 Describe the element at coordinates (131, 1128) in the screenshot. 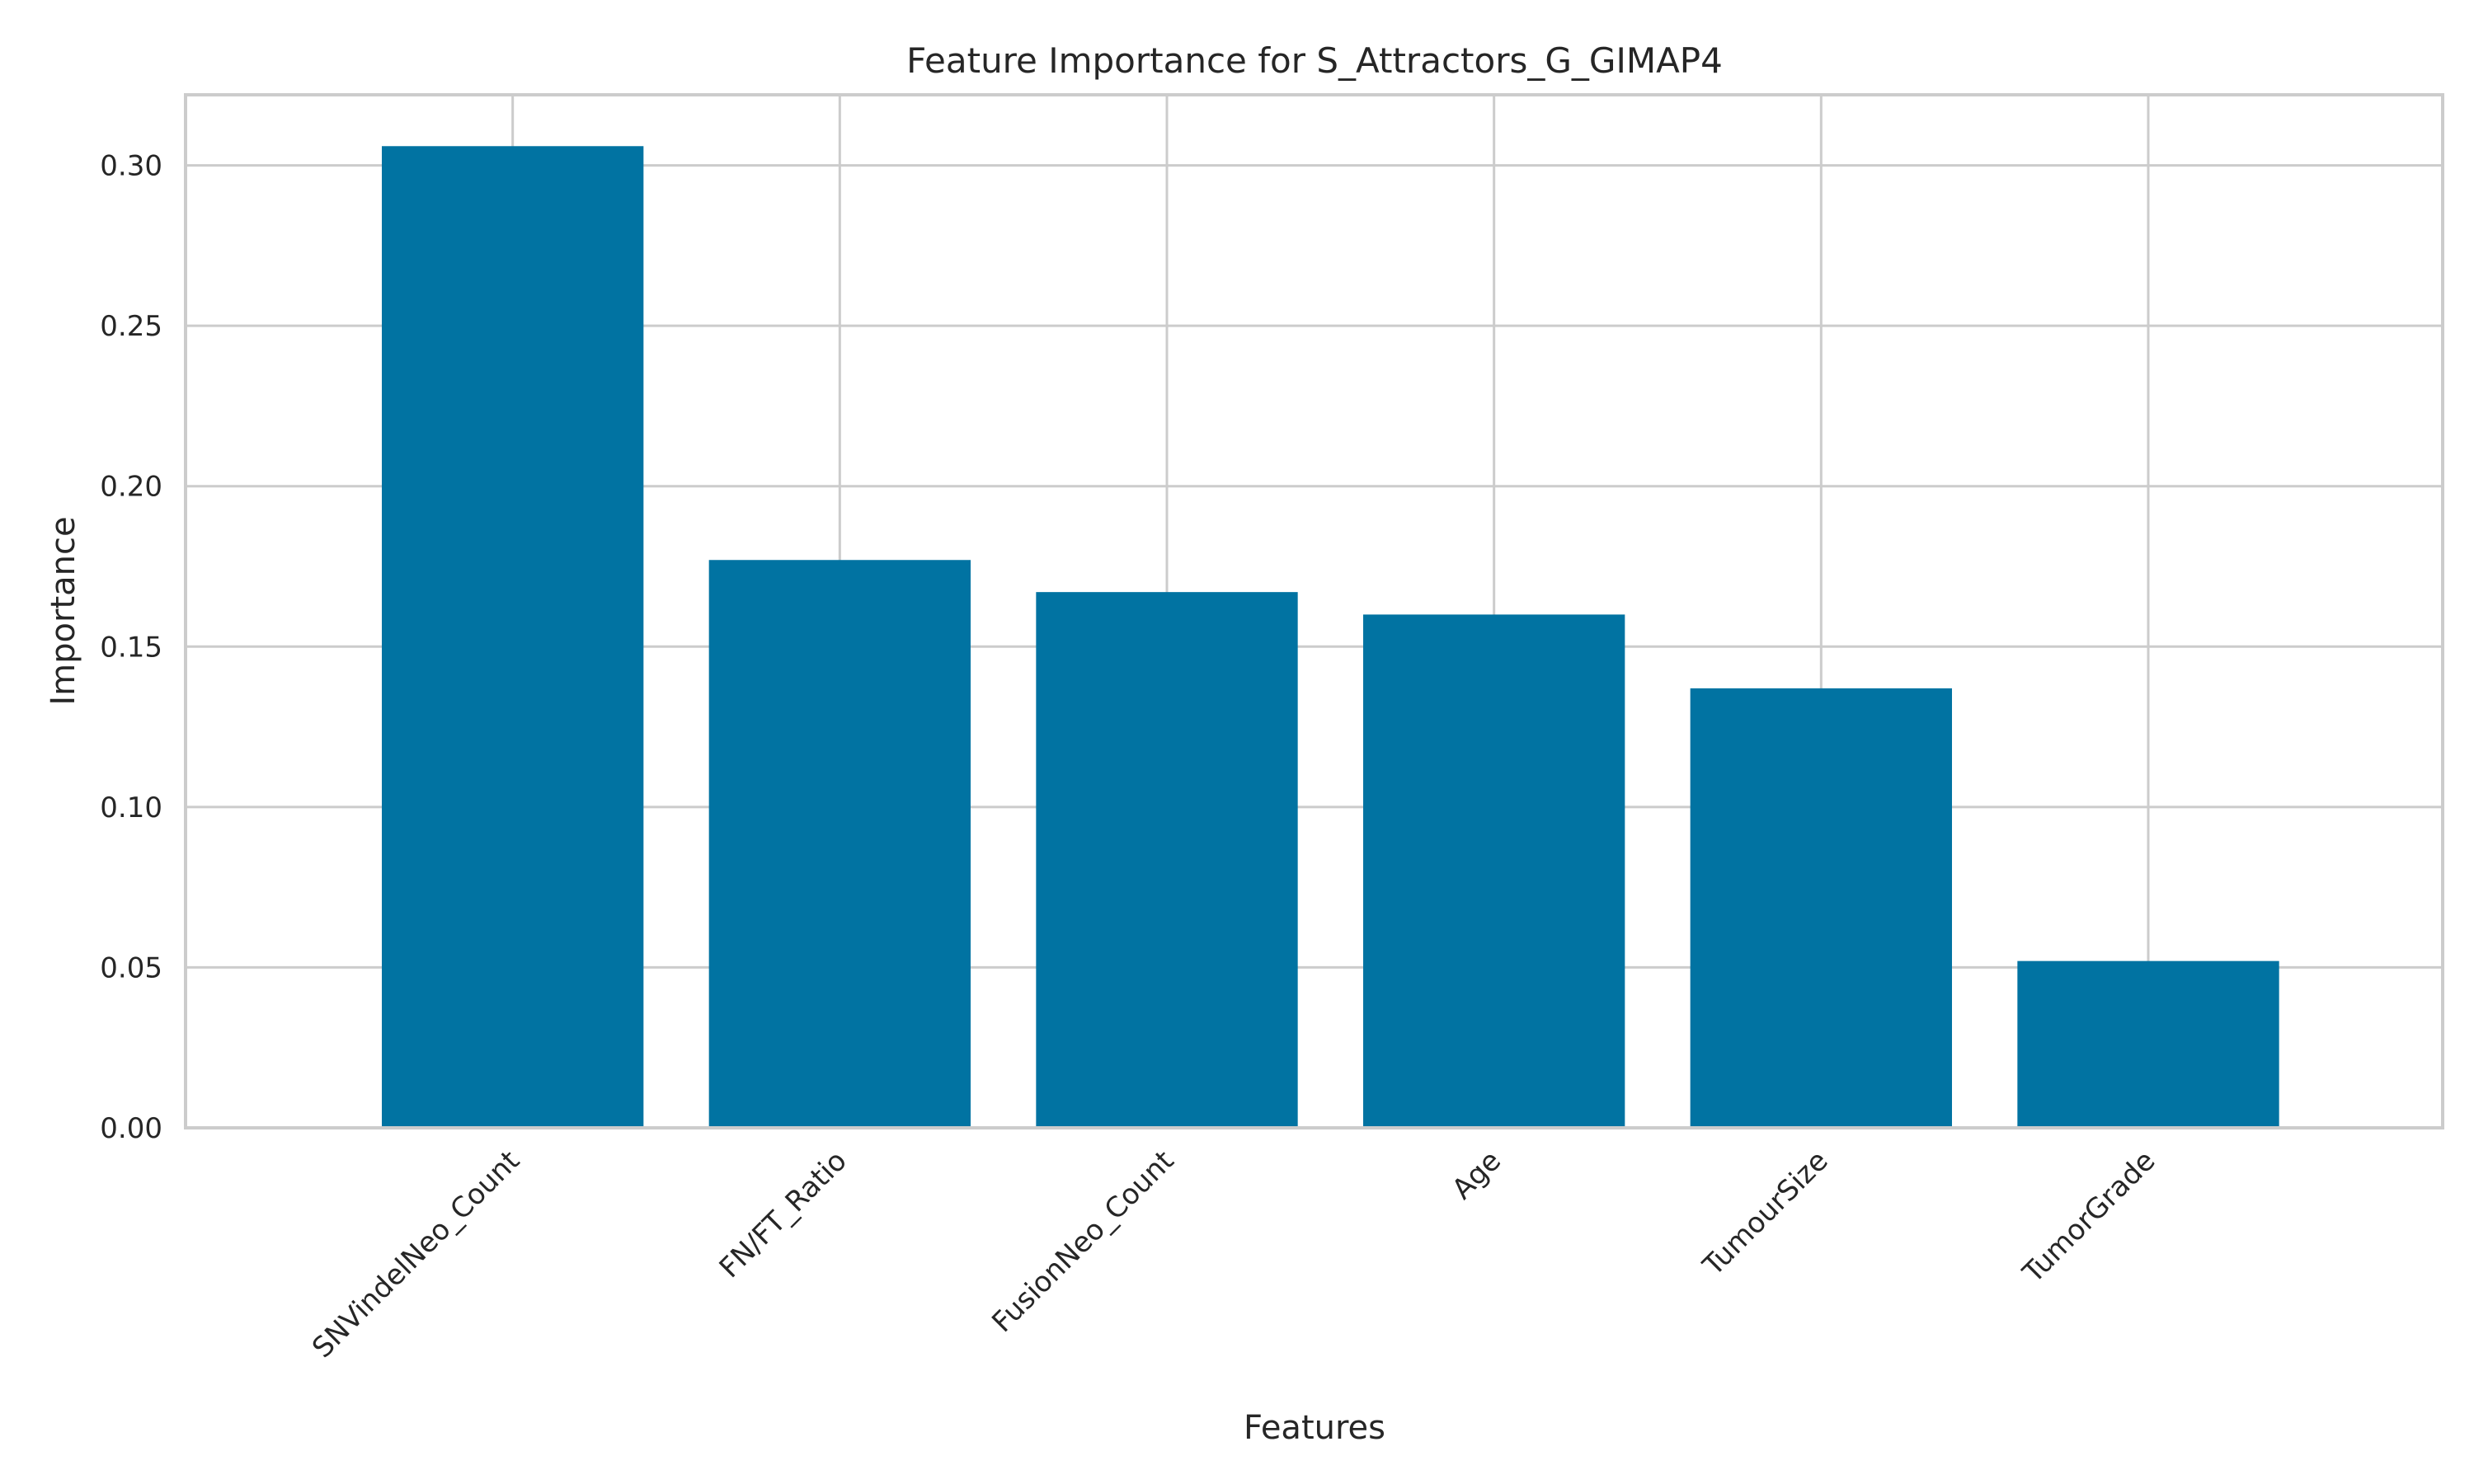

I see `y-tick-label: 0.00` at that location.